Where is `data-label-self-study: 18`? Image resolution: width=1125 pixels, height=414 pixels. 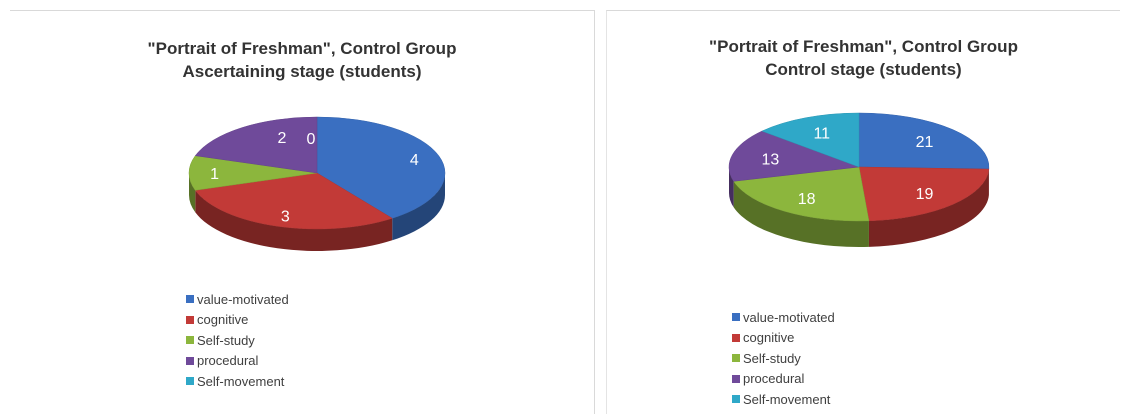
data-label-self-study: 18 is located at coordinates (807, 199).